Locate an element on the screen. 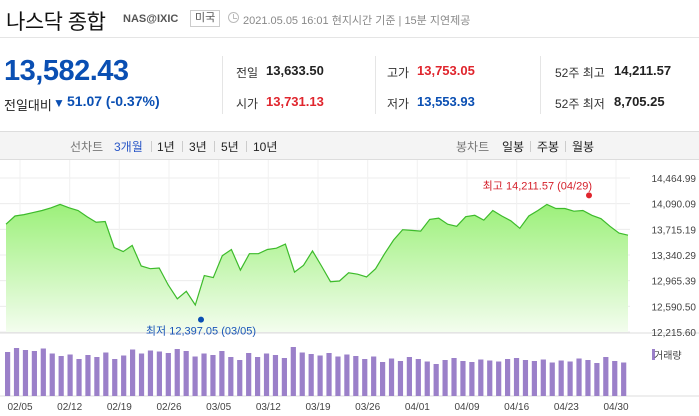  prev-close-value: 13,633.50 is located at coordinates (295, 70).